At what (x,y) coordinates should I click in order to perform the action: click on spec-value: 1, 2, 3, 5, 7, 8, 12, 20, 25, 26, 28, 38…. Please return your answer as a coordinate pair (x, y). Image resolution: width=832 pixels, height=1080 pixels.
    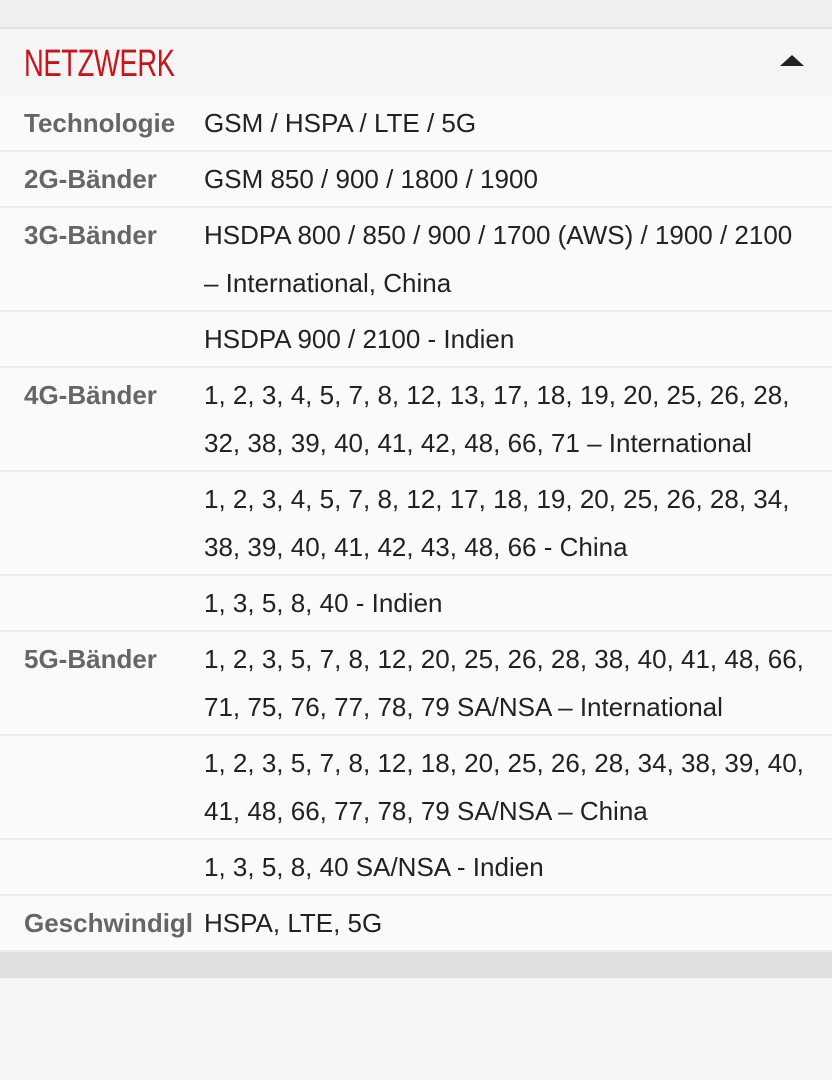
    Looking at the image, I should click on (518, 683).